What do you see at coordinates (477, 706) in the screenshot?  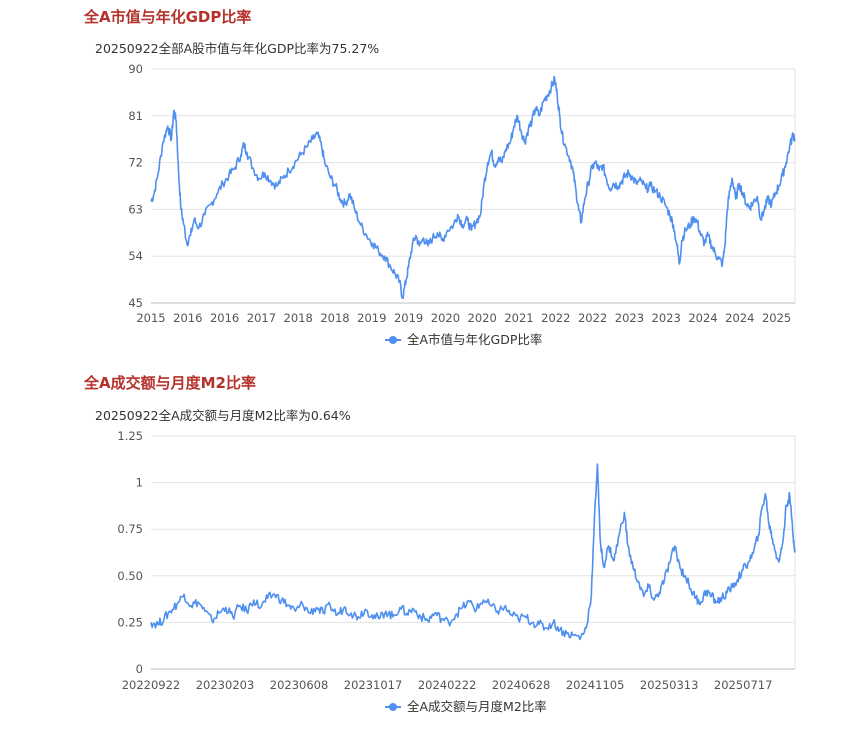 I see `legend-label: 全A成交额与月度M2比率` at bounding box center [477, 706].